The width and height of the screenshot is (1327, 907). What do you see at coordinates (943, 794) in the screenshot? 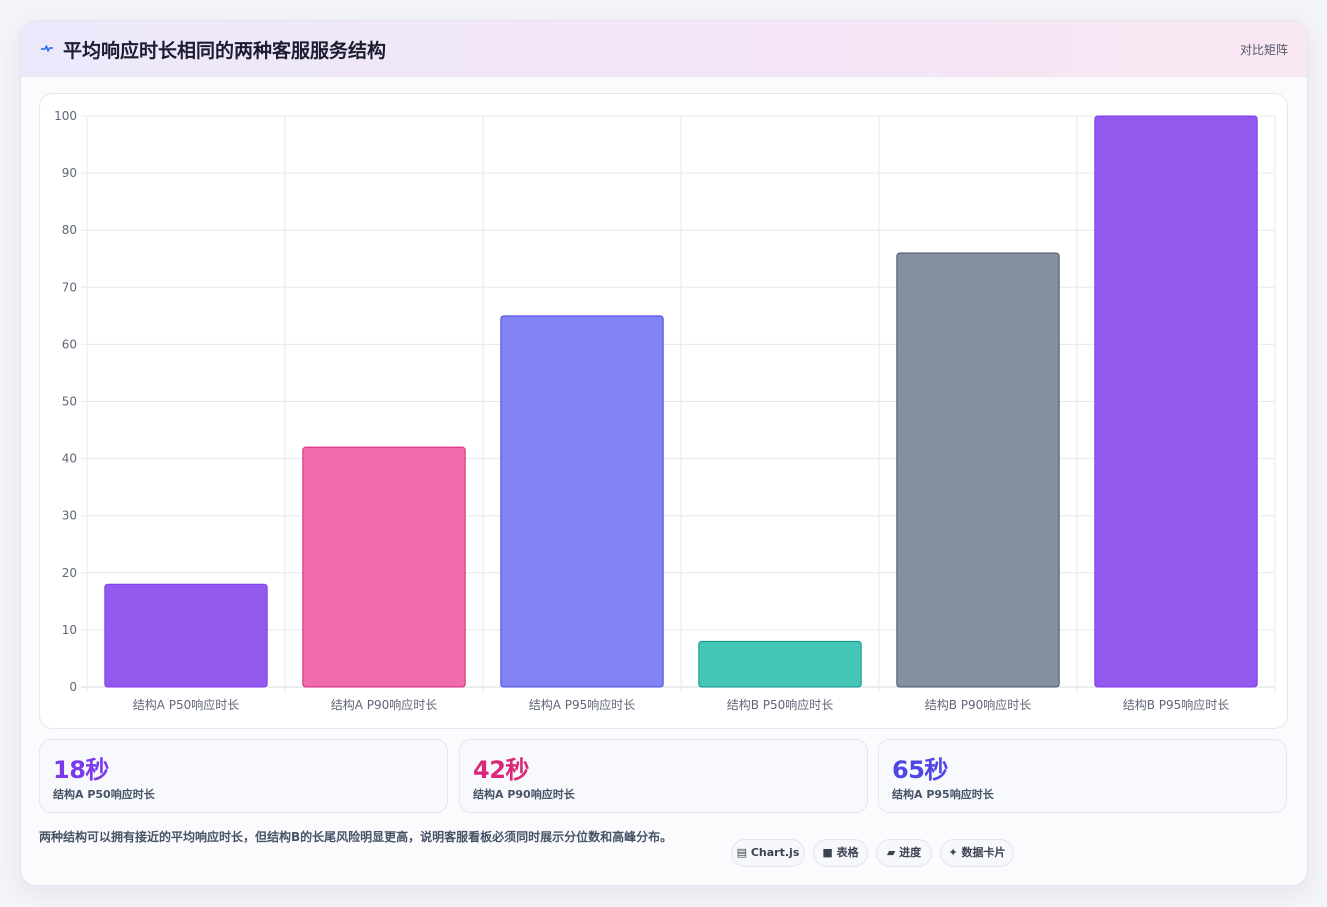
I see `kpi-label: 结构A P95响应时长` at bounding box center [943, 794].